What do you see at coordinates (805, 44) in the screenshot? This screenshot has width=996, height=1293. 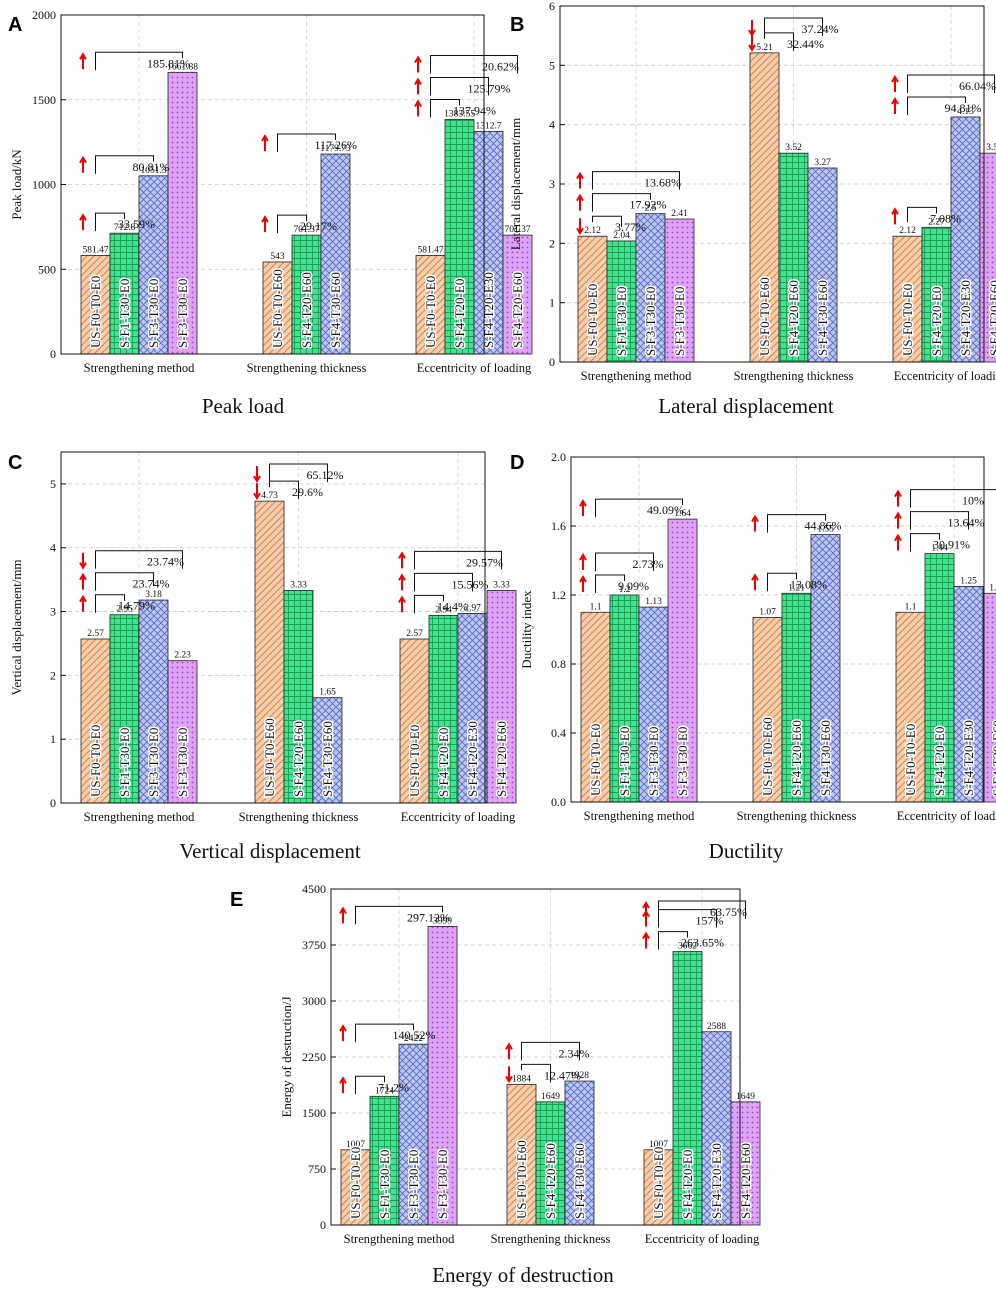 I see `percent-change-label: 32.44%` at bounding box center [805, 44].